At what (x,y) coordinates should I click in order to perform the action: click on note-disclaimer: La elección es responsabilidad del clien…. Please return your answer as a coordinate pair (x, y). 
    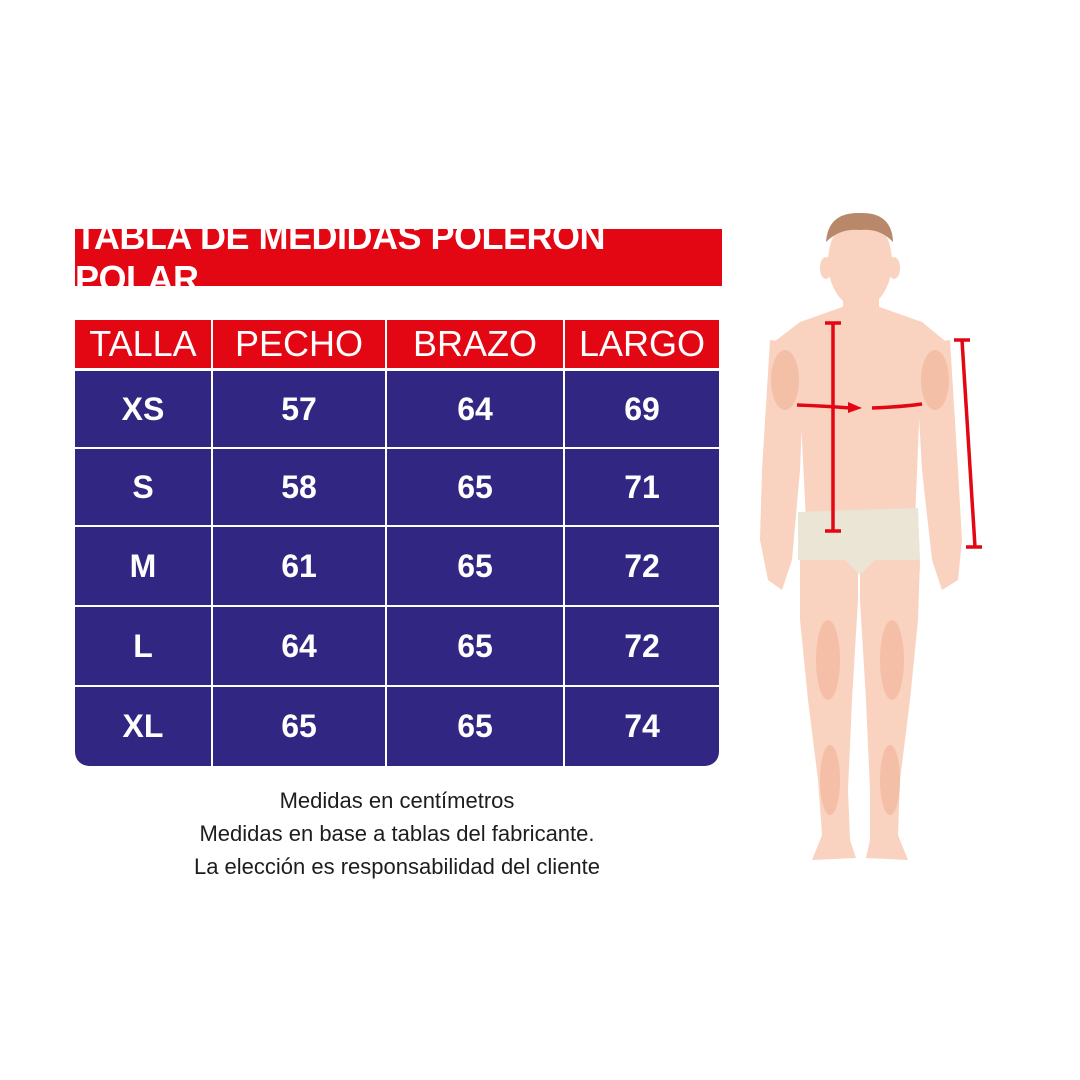
    Looking at the image, I should click on (397, 866).